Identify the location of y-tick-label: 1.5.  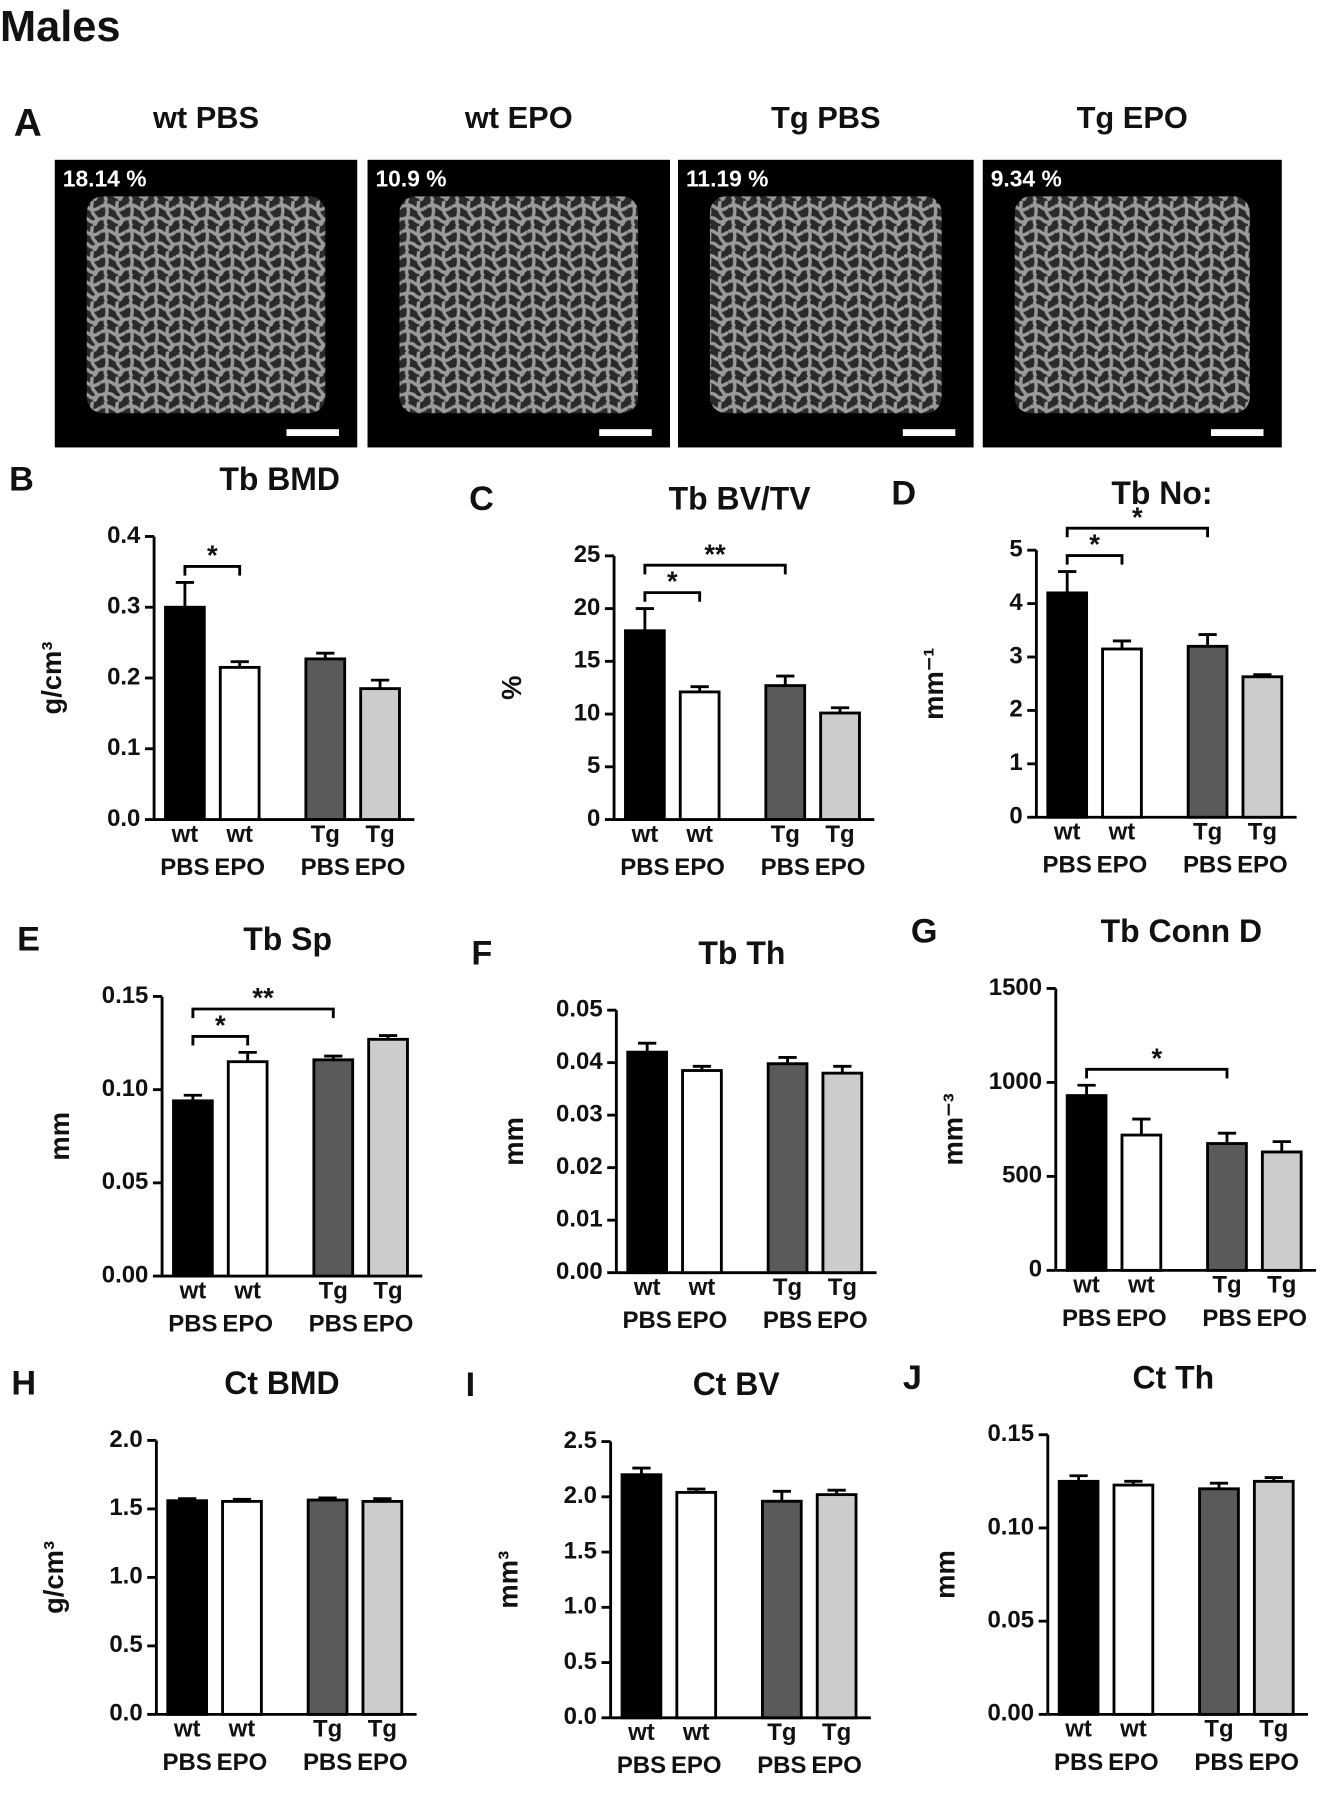
(125, 1507).